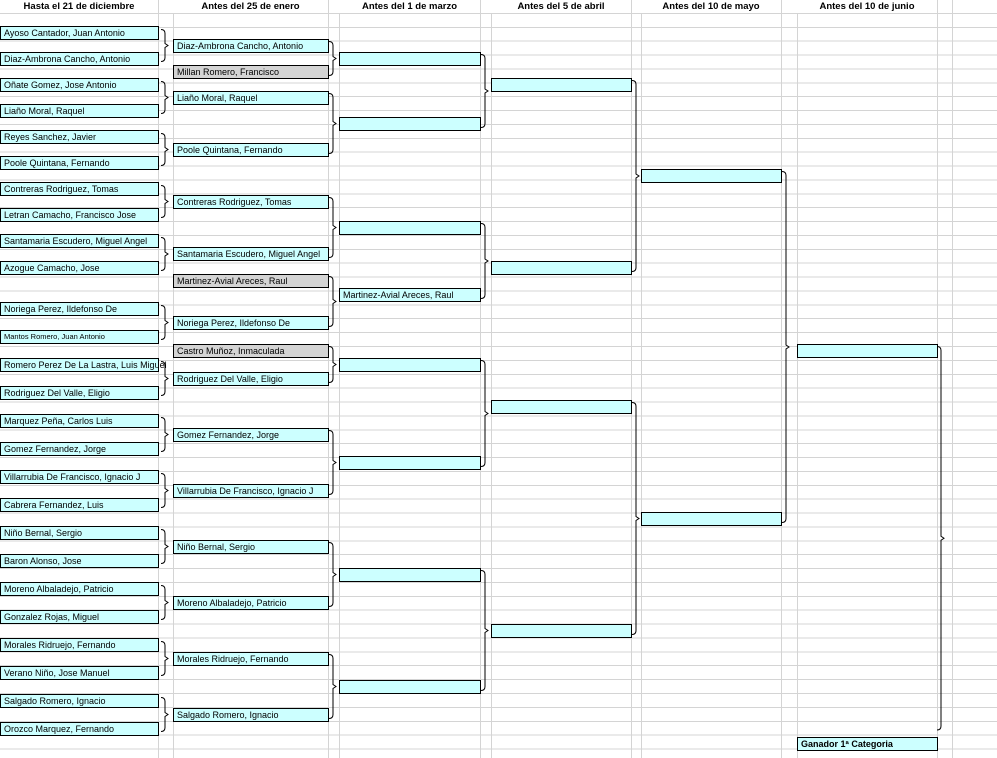  Describe the element at coordinates (251, 379) in the screenshot. I see `round-2-player-cell: Rodriguez Del Valle, Eligio` at that location.